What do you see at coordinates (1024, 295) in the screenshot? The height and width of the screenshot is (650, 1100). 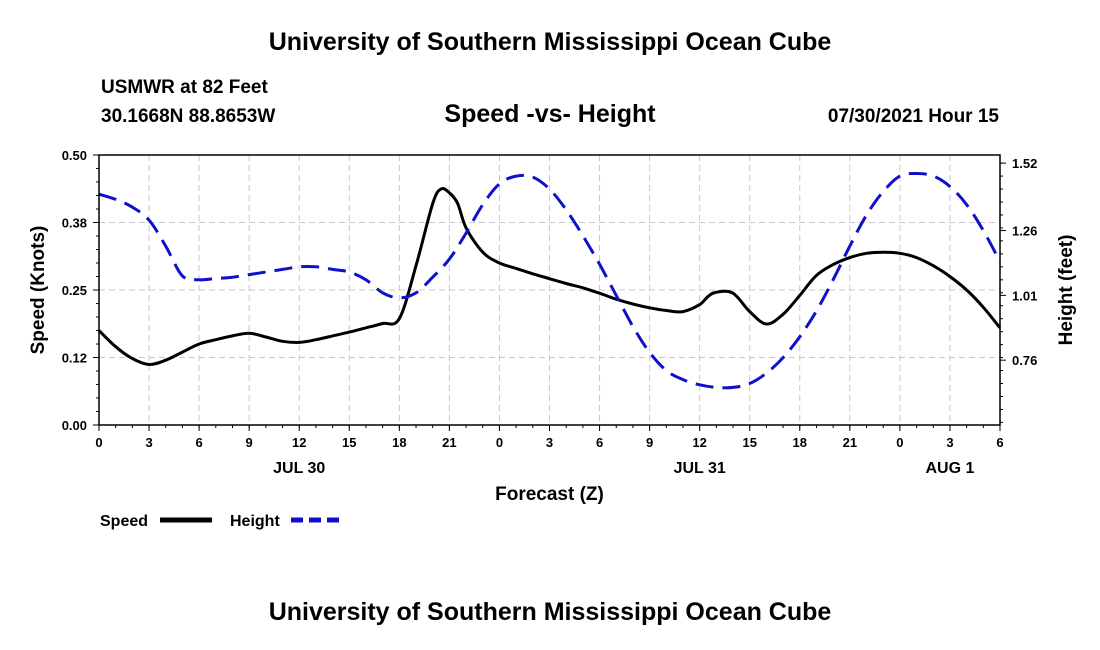 I see `y-tick-label-right: 1.01` at bounding box center [1024, 295].